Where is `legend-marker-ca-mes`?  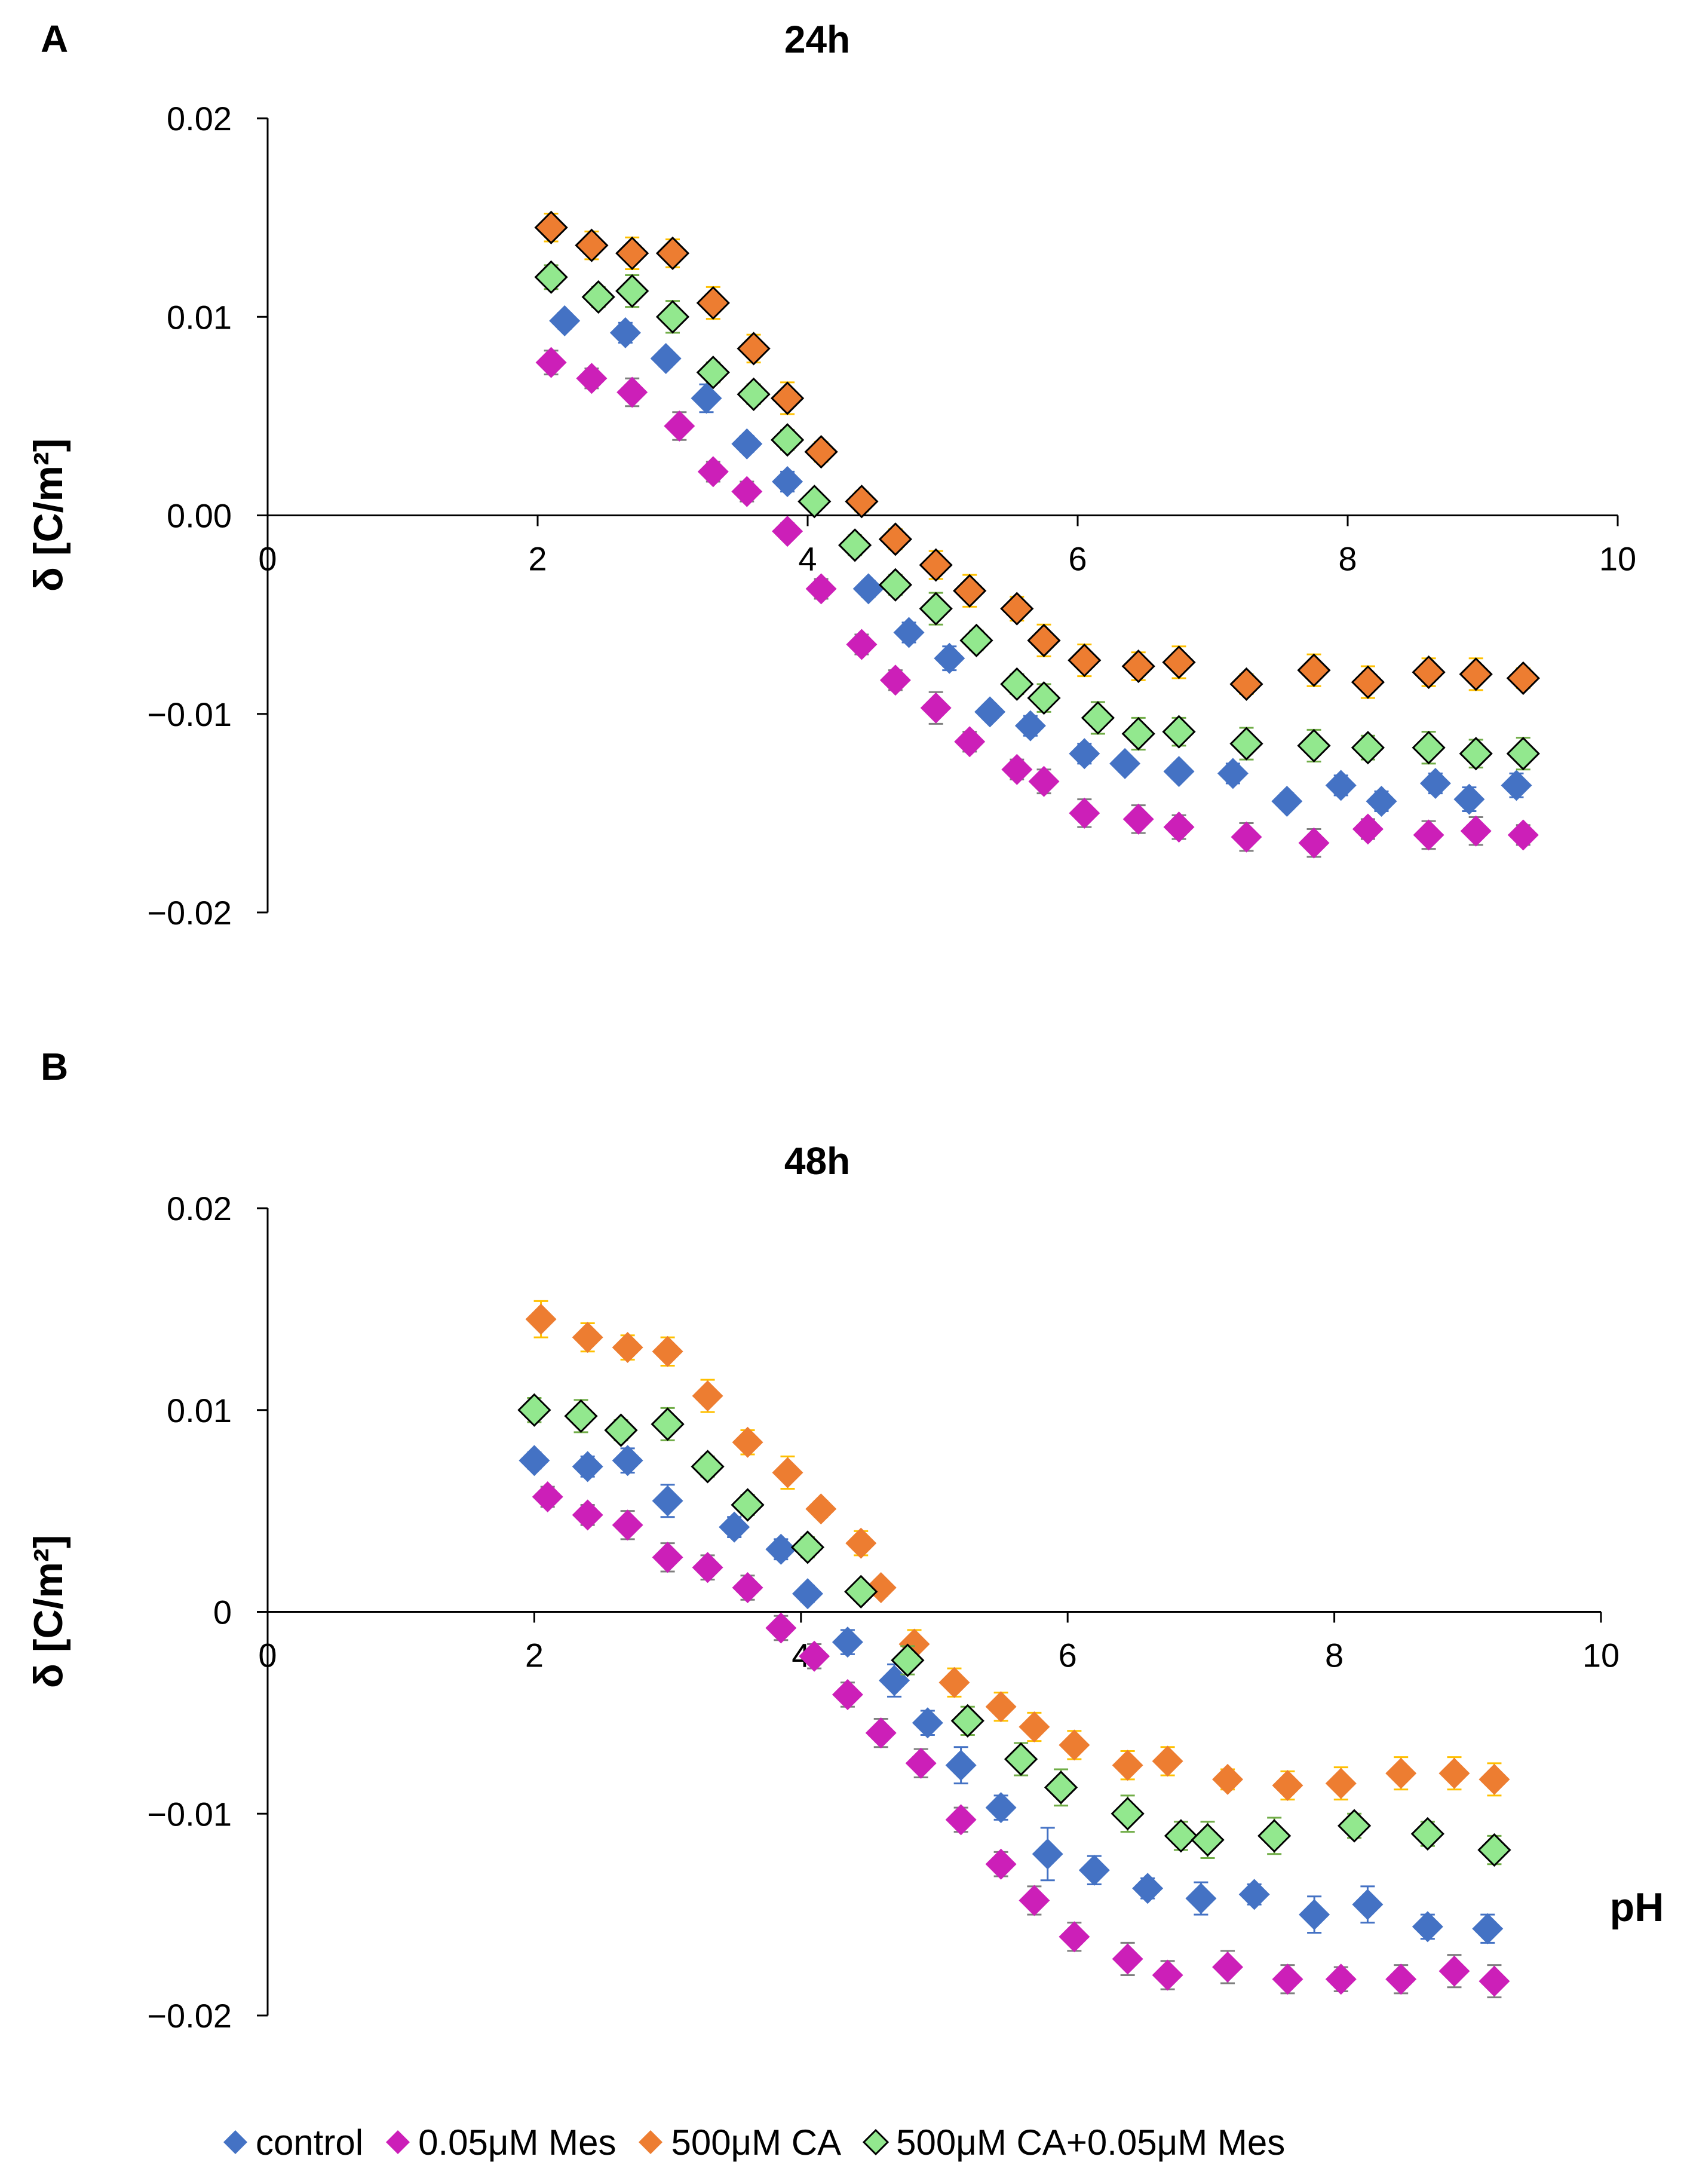
legend-marker-ca-mes is located at coordinates (876, 2142).